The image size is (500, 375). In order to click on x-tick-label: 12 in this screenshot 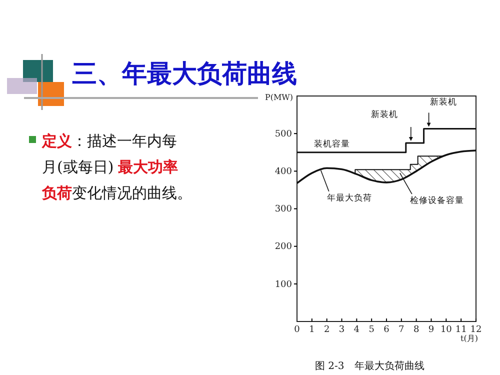, I will do `click(476, 329)`.